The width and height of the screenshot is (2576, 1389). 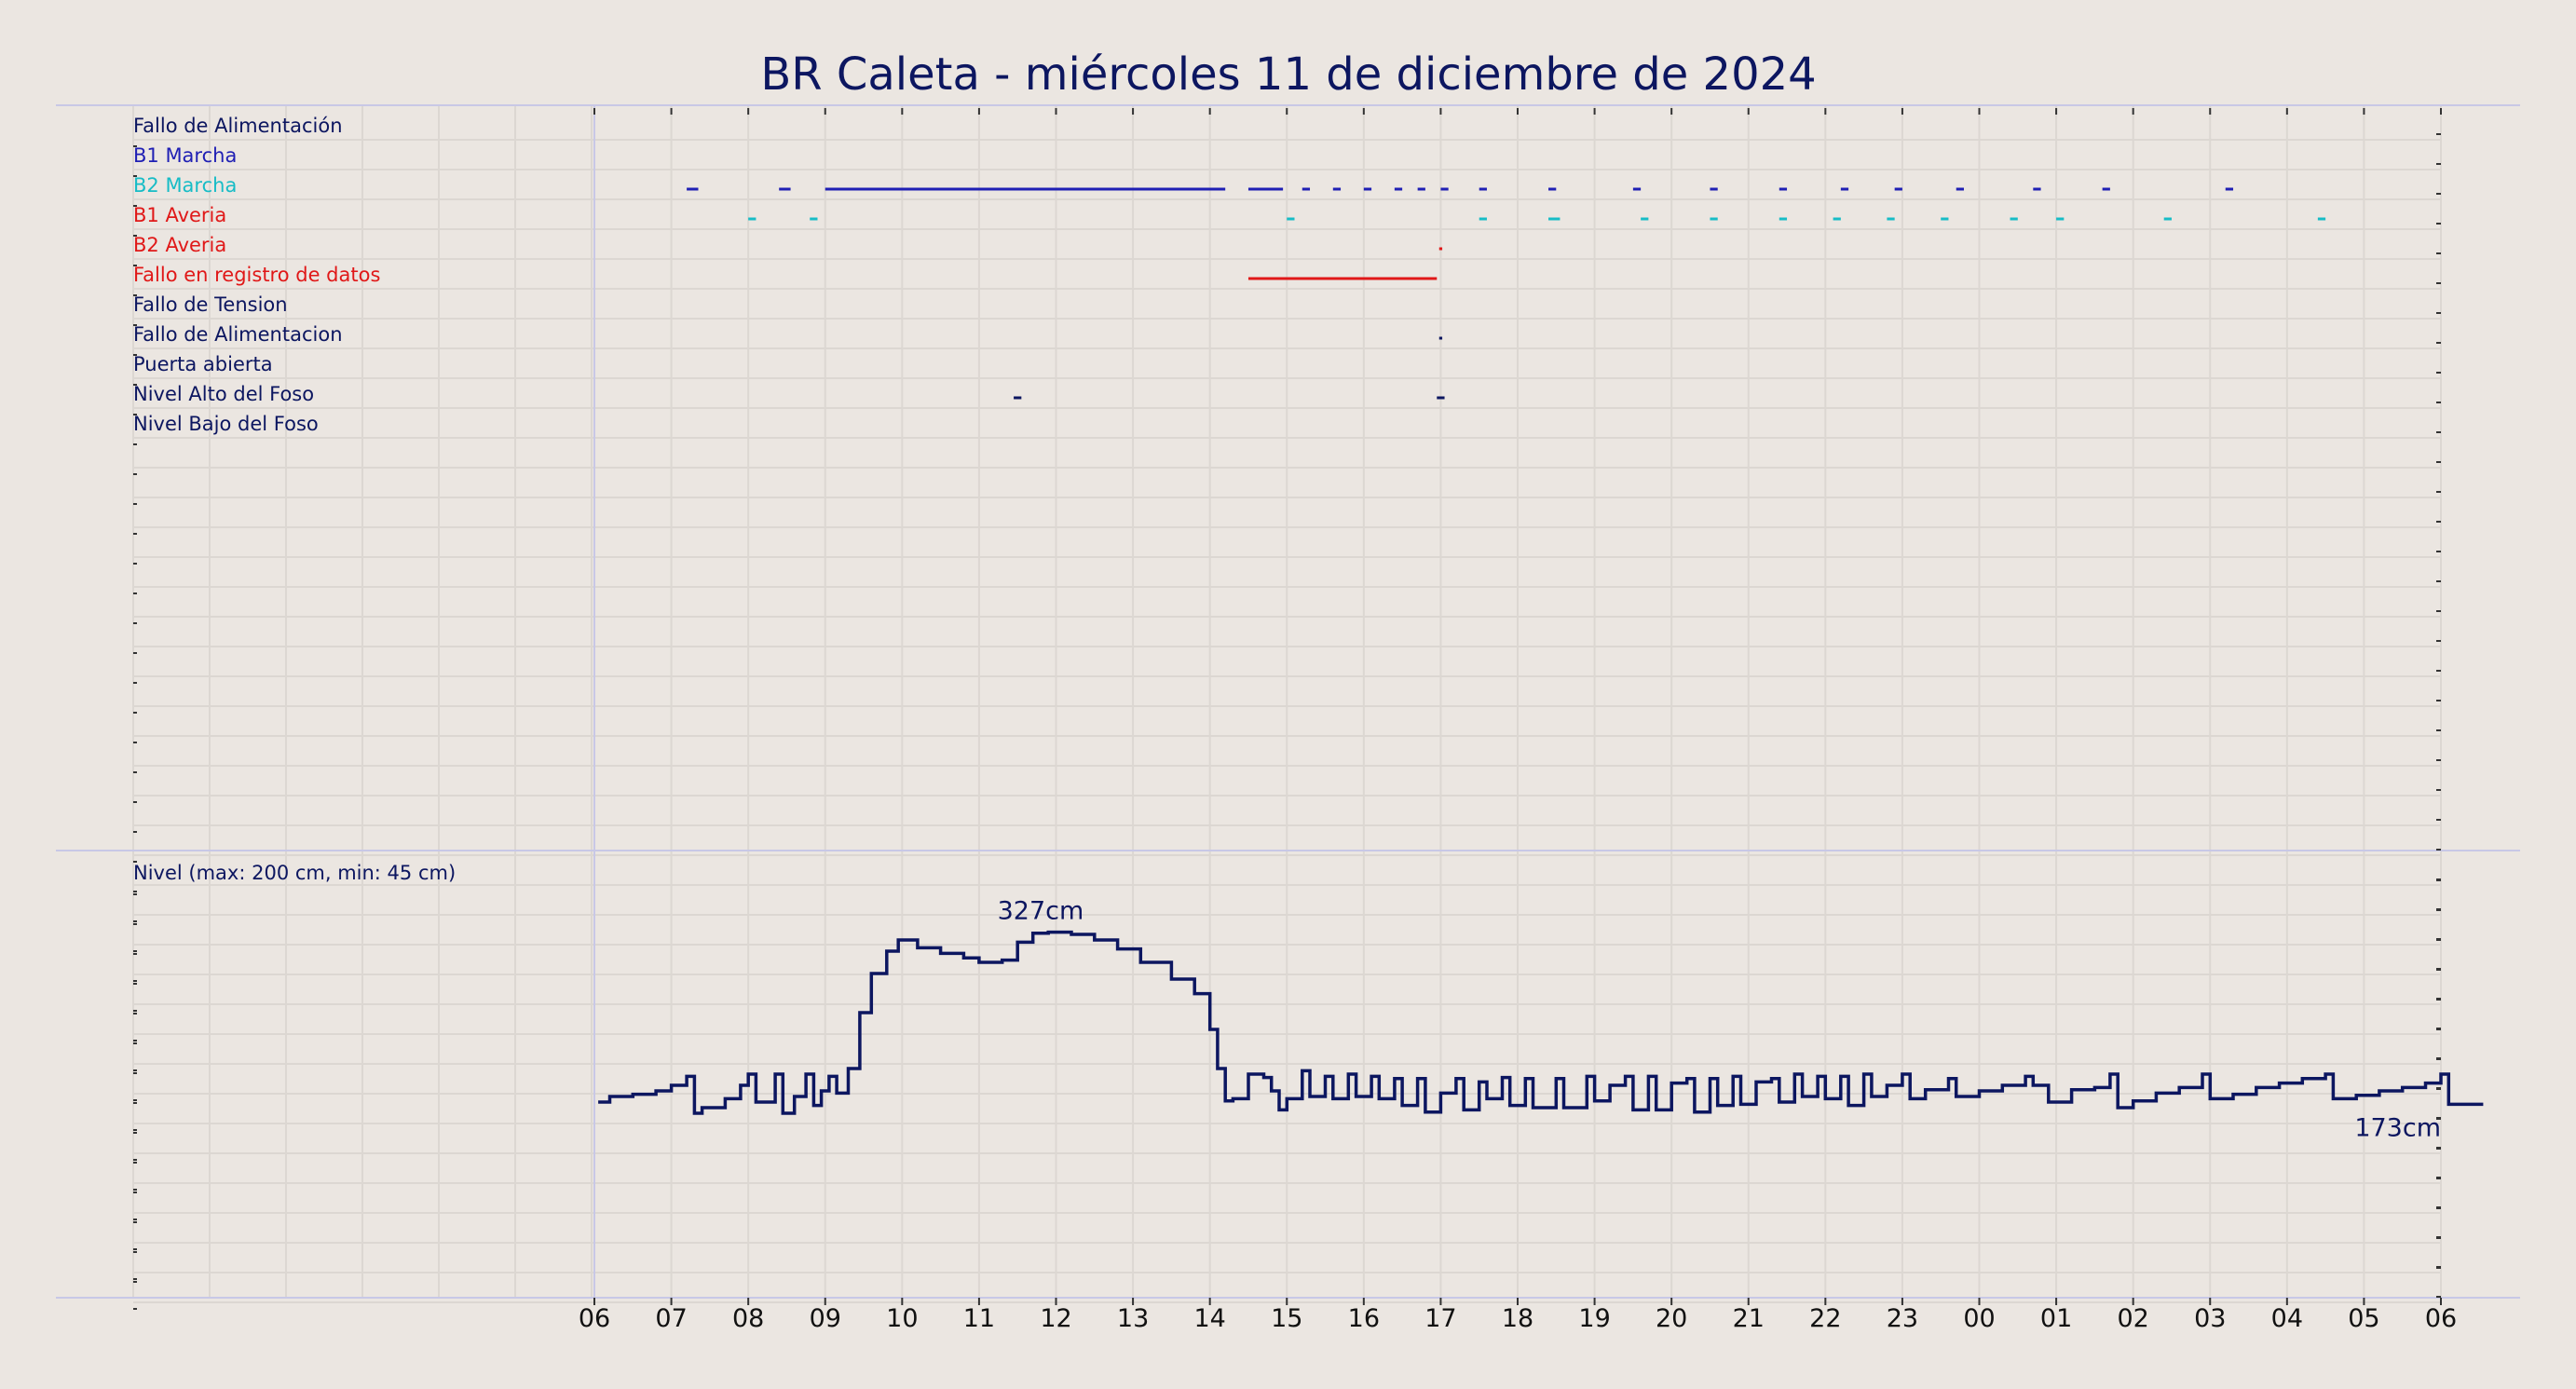 I want to click on x-tick-label: 21, so click(x=1749, y=1318).